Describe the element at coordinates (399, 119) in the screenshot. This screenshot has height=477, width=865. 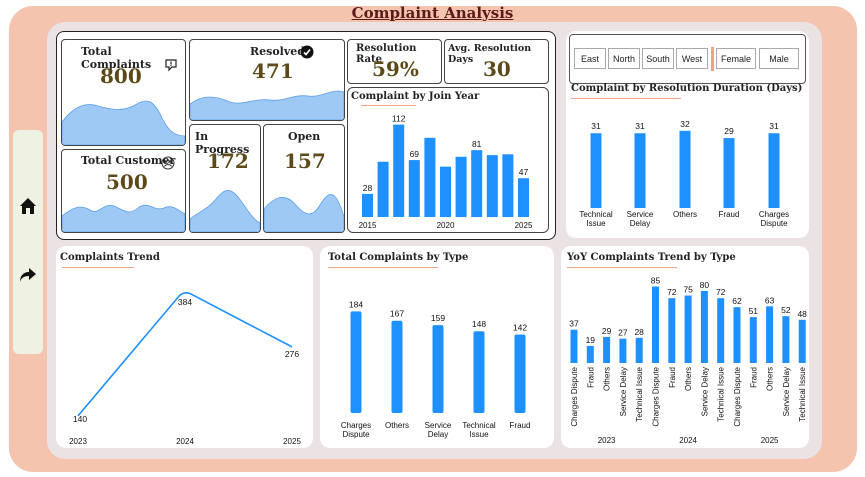
I see `data-label: 112` at that location.